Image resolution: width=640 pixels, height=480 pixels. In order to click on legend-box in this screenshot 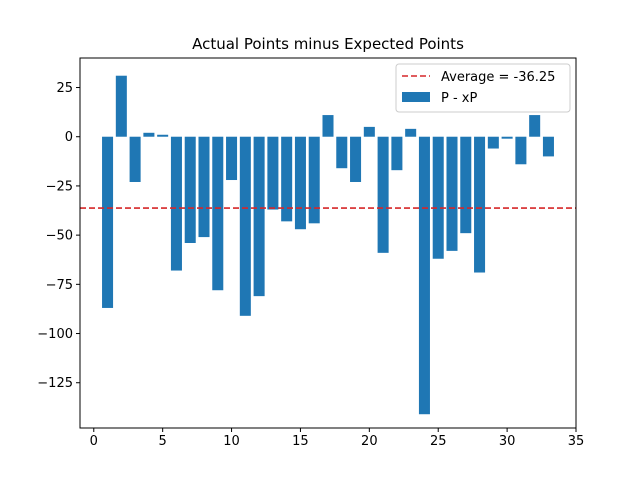, I will do `click(483, 88)`.